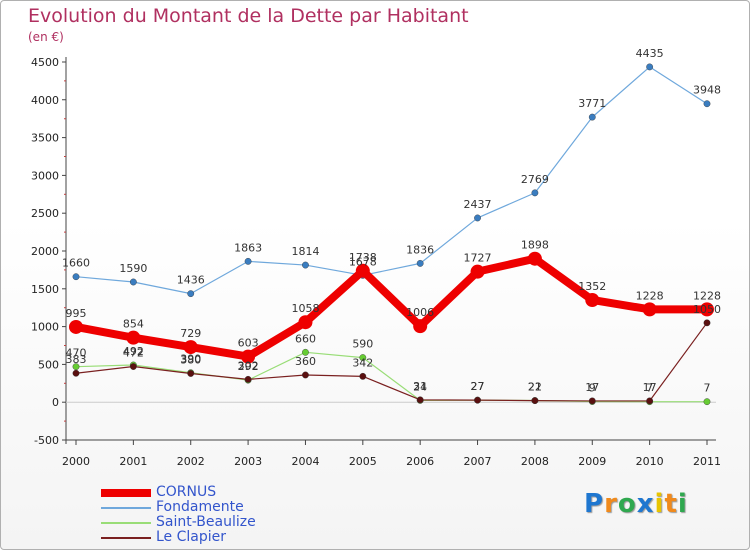 The image size is (750, 550). What do you see at coordinates (707, 309) in the screenshot?
I see `data-label: 1050` at bounding box center [707, 309].